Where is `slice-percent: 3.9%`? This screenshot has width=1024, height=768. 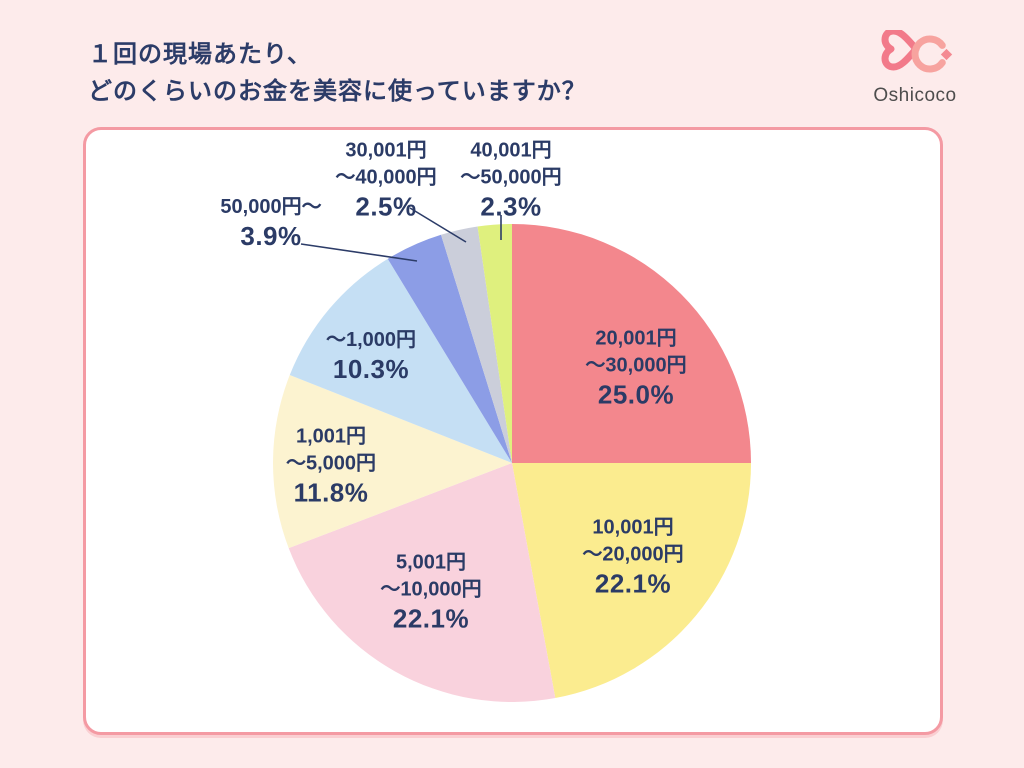
slice-percent: 3.9% is located at coordinates (271, 236).